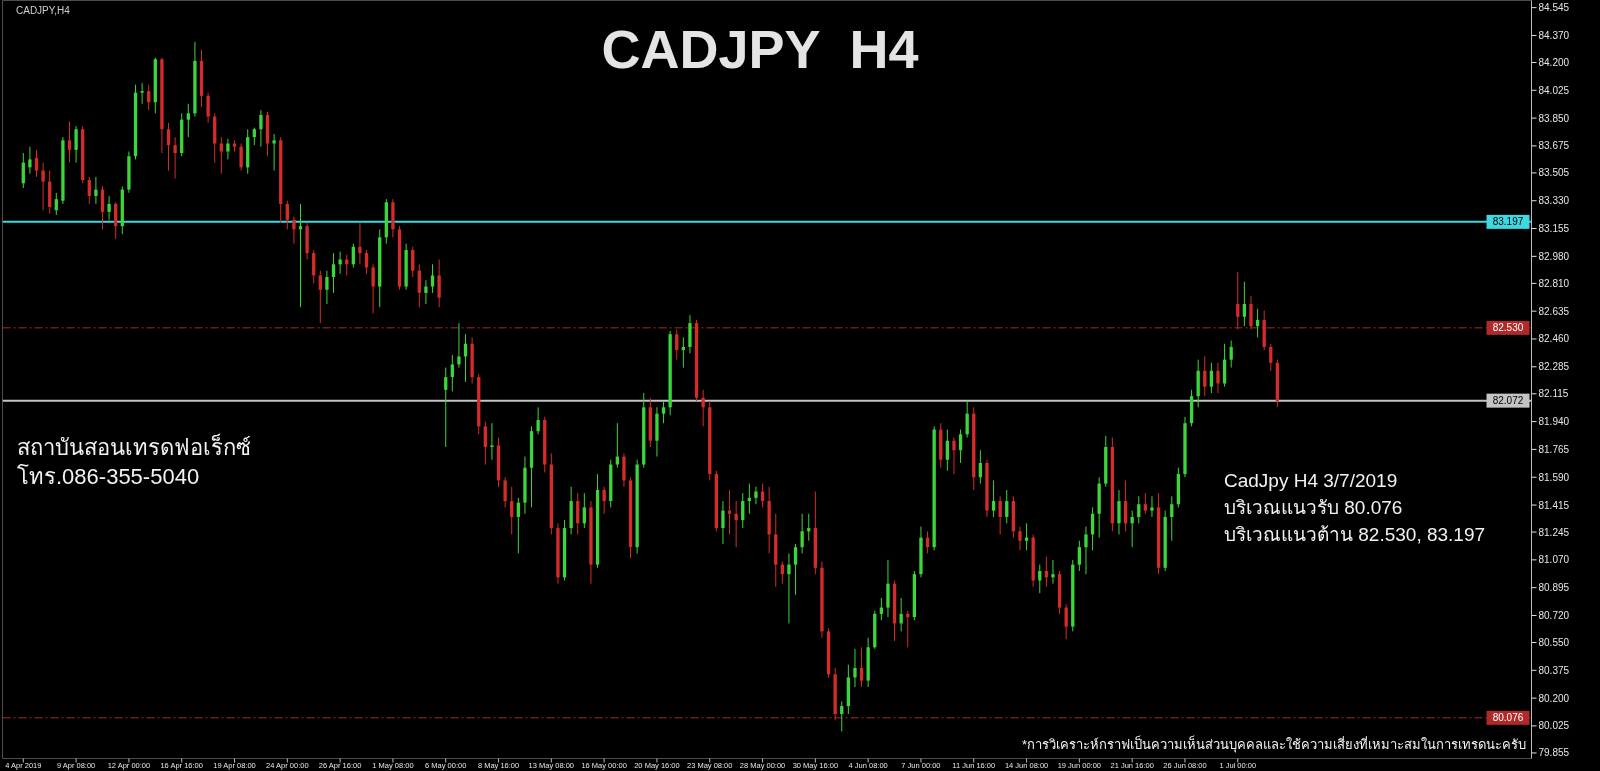 This screenshot has width=1600, height=771. I want to click on y-tick-label: 80.375, so click(1554, 670).